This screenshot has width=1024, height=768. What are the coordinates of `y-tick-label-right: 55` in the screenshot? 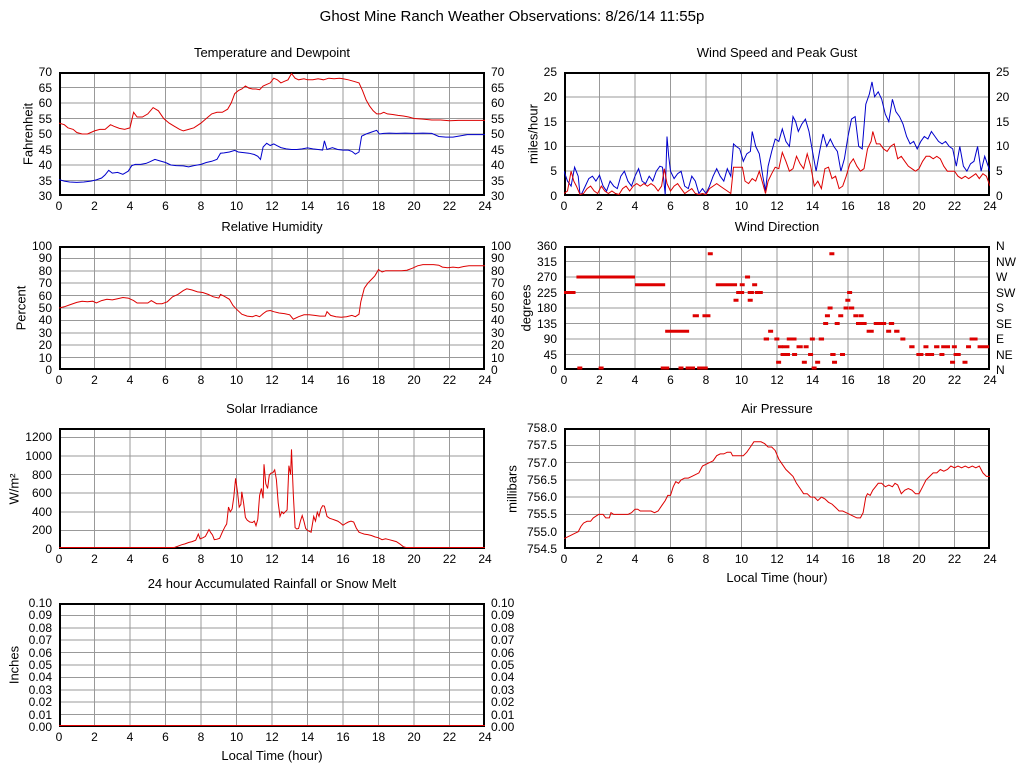 It's located at (498, 118).